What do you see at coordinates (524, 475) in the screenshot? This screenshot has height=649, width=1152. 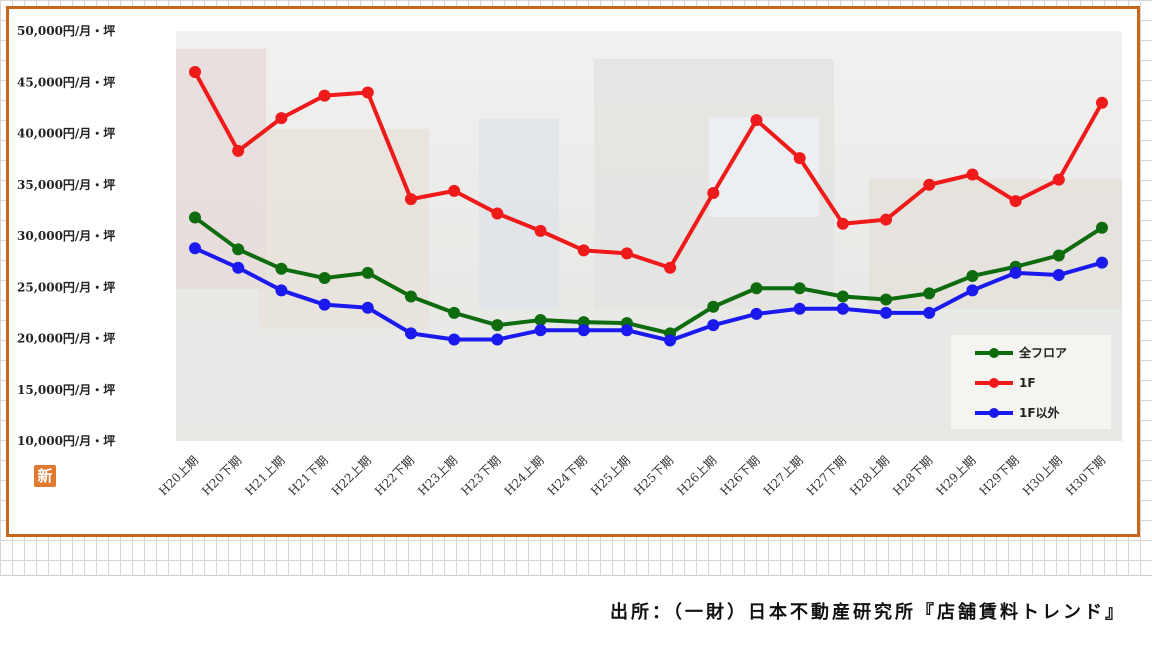 I see `x-tick-label: H24上期` at bounding box center [524, 475].